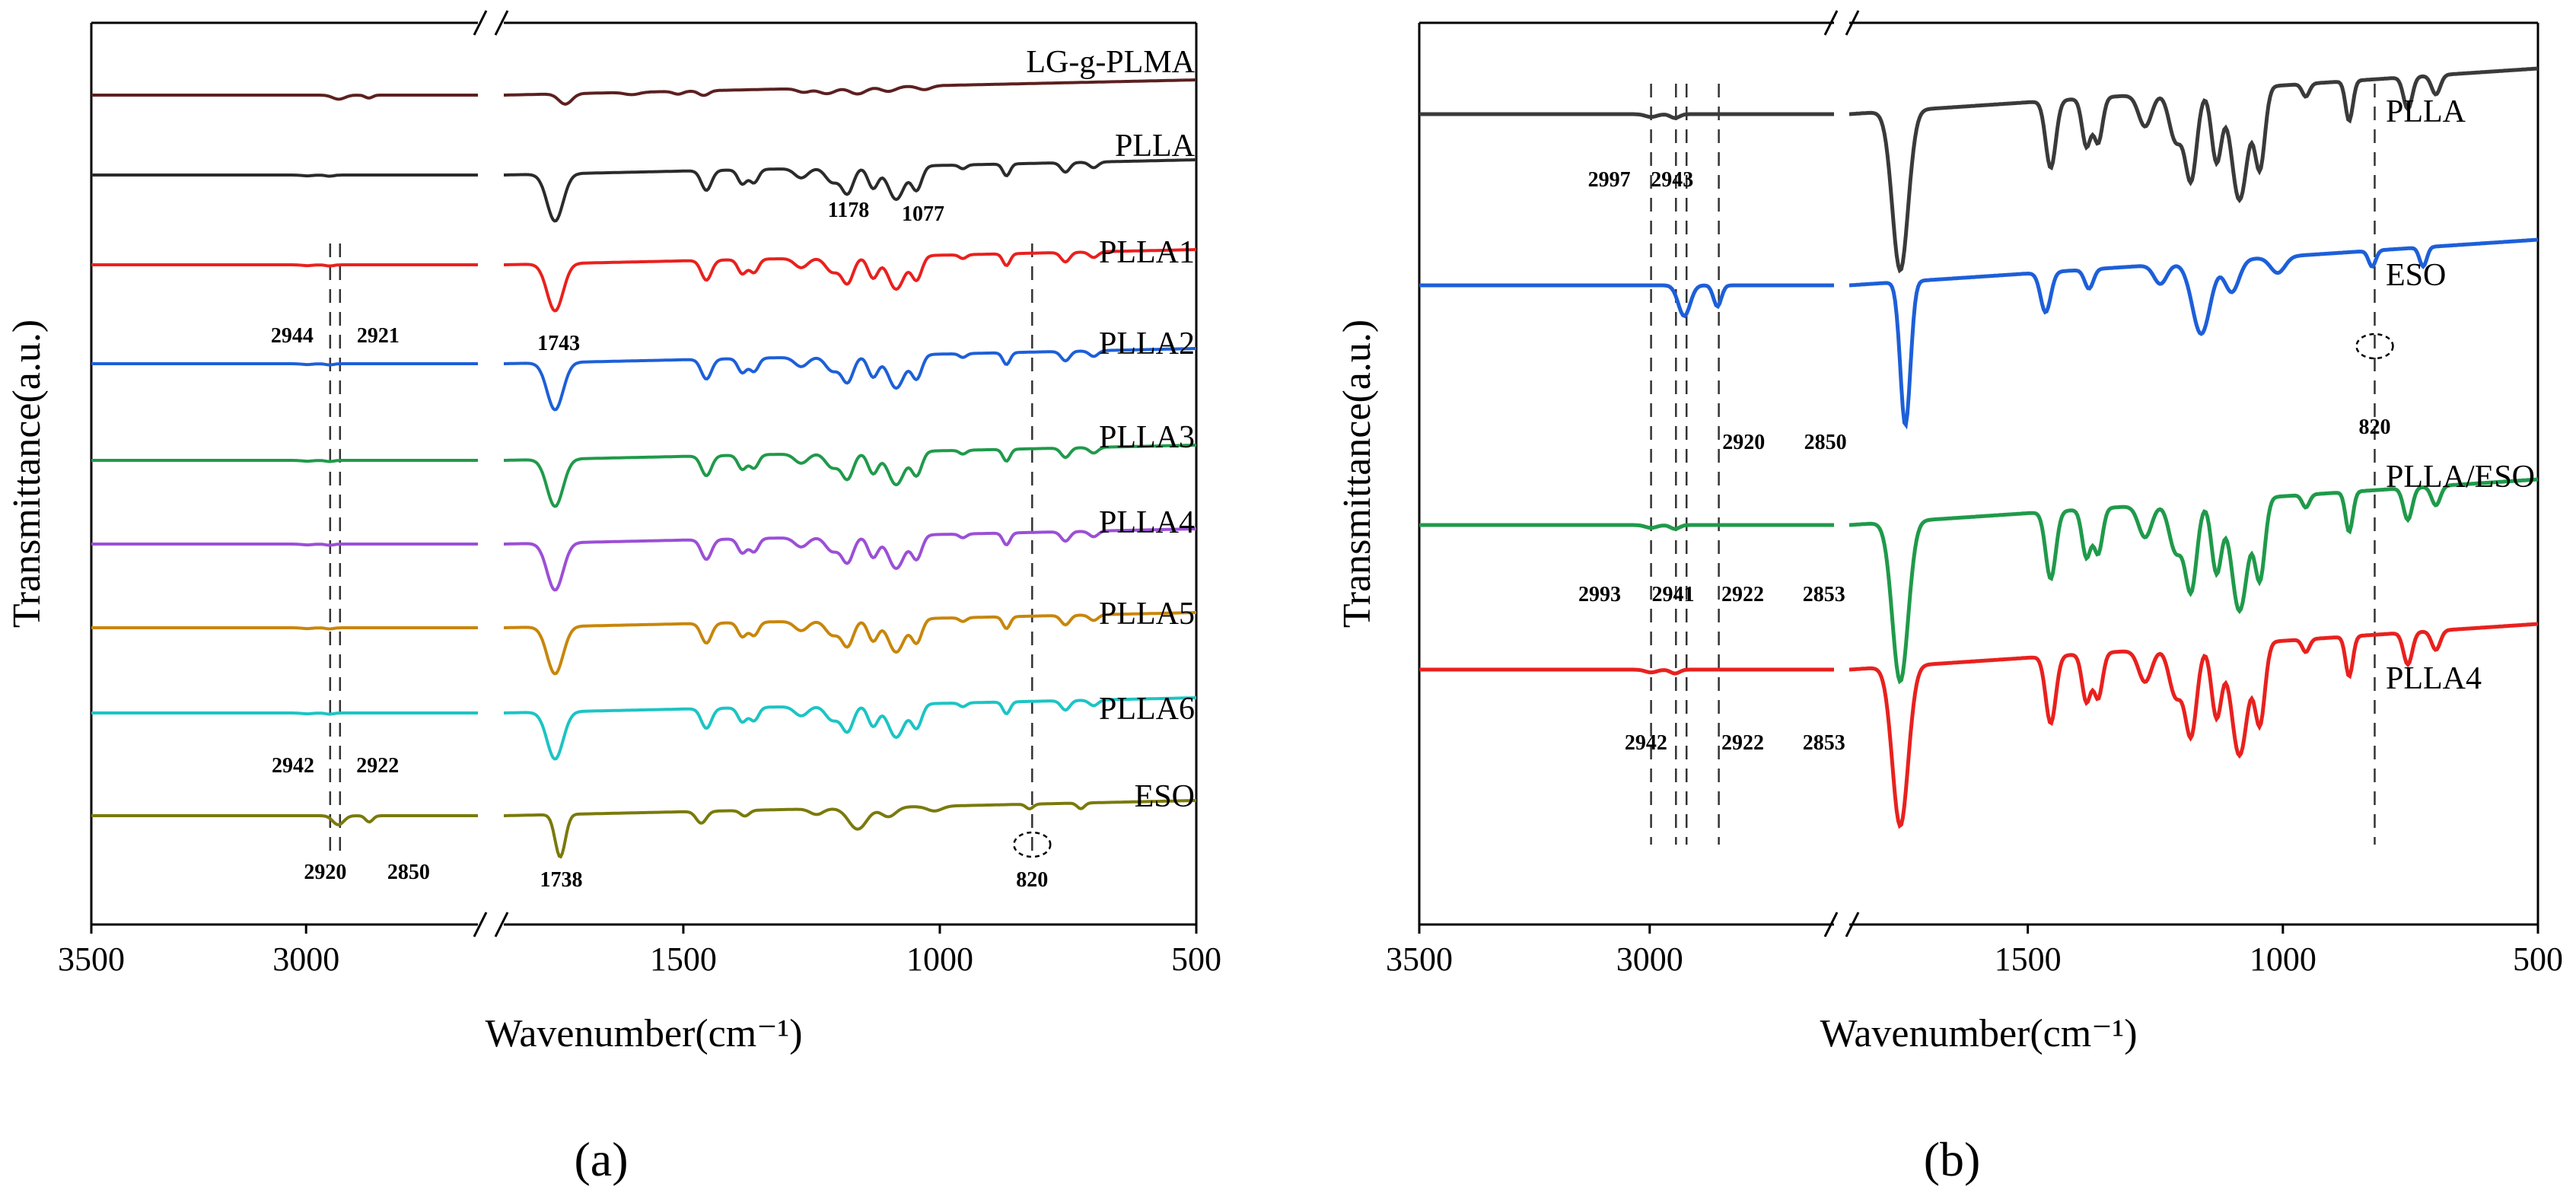 The image size is (2576, 1203). Describe the element at coordinates (850, 728) in the screenshot. I see `series-line-plla6-right` at that location.